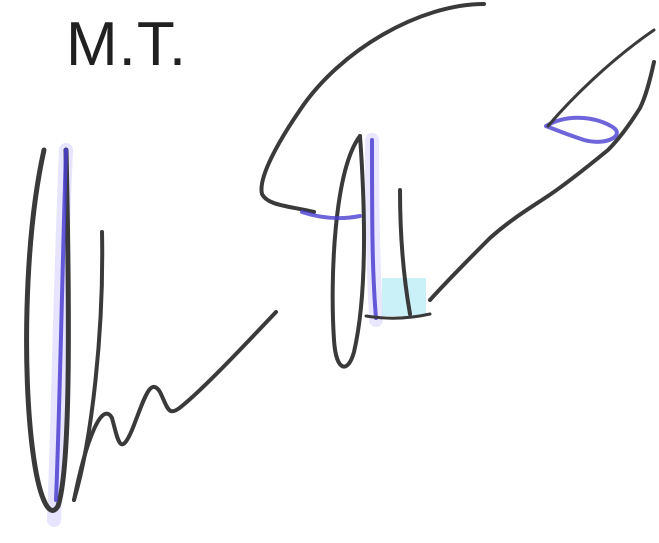 The height and width of the screenshot is (543, 659). Describe the element at coordinates (405, 252) in the screenshot. I see `signature-stroke-right-stem` at that location.